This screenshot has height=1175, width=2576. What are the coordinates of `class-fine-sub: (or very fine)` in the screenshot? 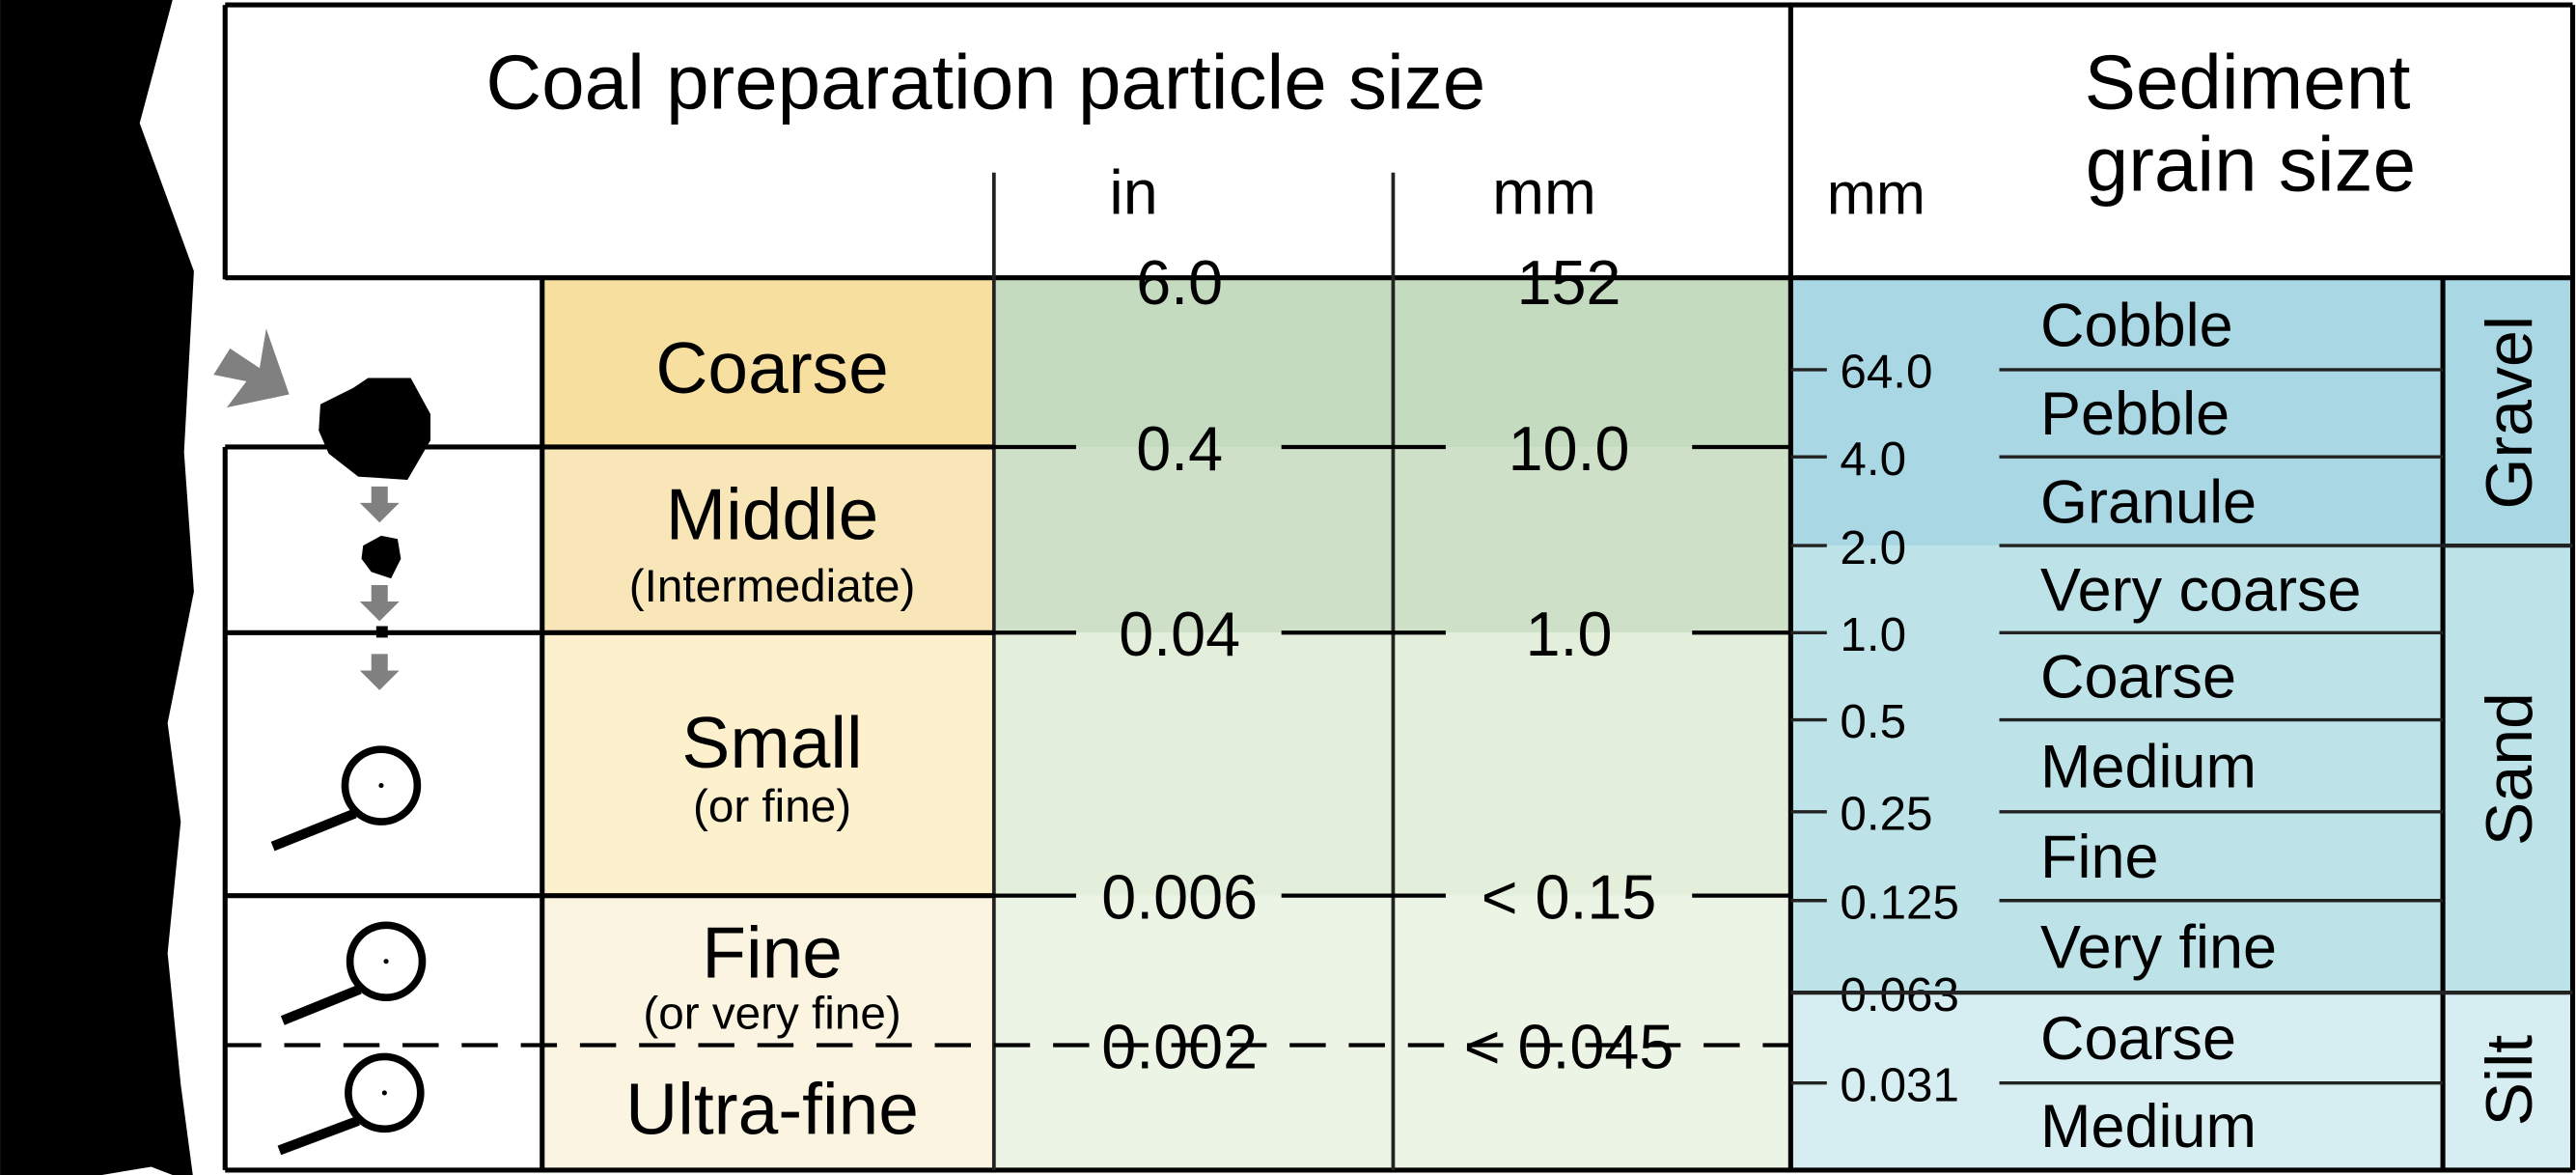 It's located at (771, 1014).